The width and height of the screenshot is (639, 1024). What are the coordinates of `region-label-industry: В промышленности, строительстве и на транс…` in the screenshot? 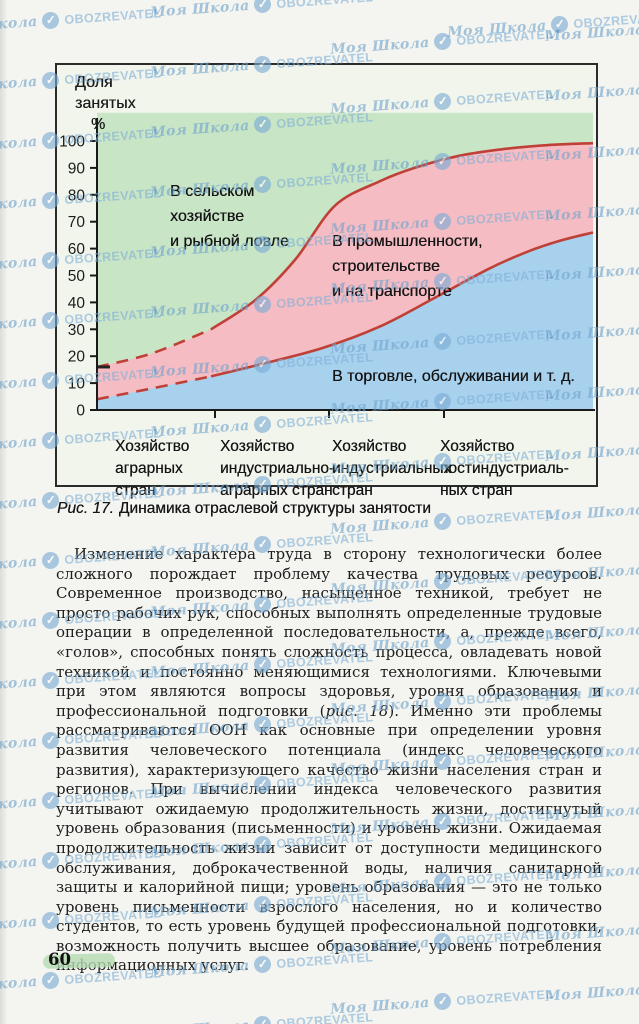 It's located at (407, 266).